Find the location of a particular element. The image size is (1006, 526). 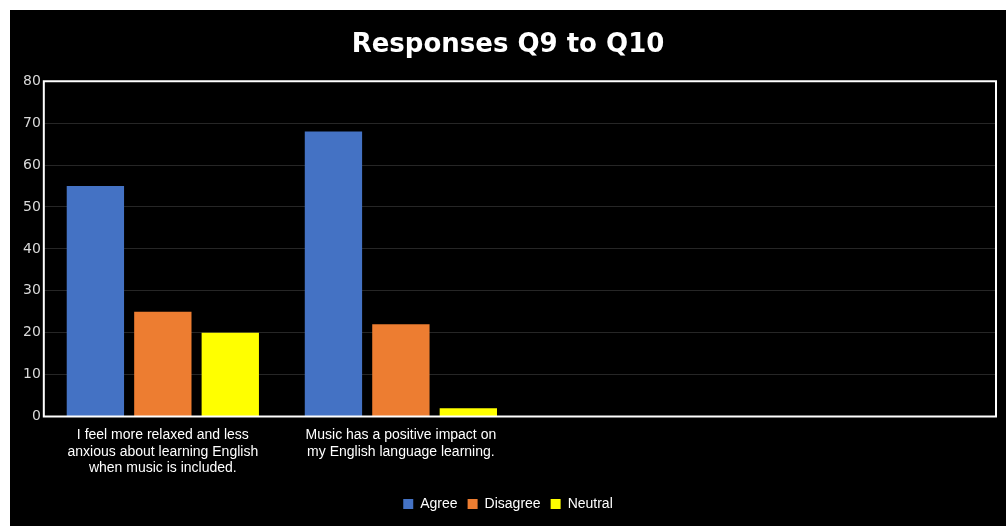

legend-label: Agree is located at coordinates (439, 502).